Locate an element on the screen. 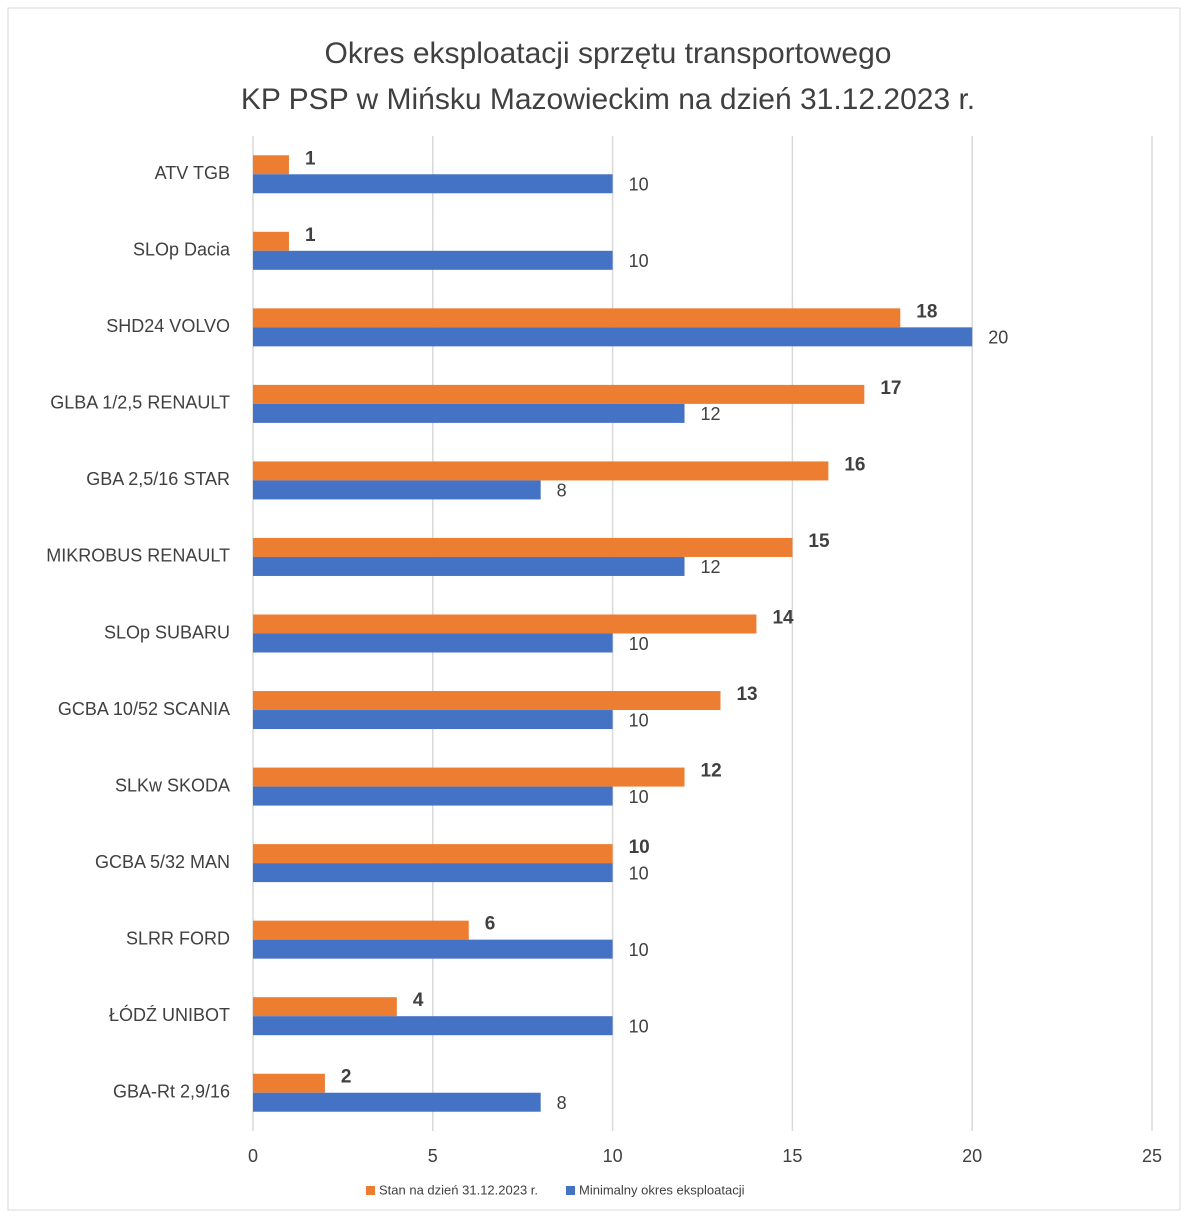 Image resolution: width=1188 pixels, height=1218 pixels. data-label: 16 is located at coordinates (854, 464).